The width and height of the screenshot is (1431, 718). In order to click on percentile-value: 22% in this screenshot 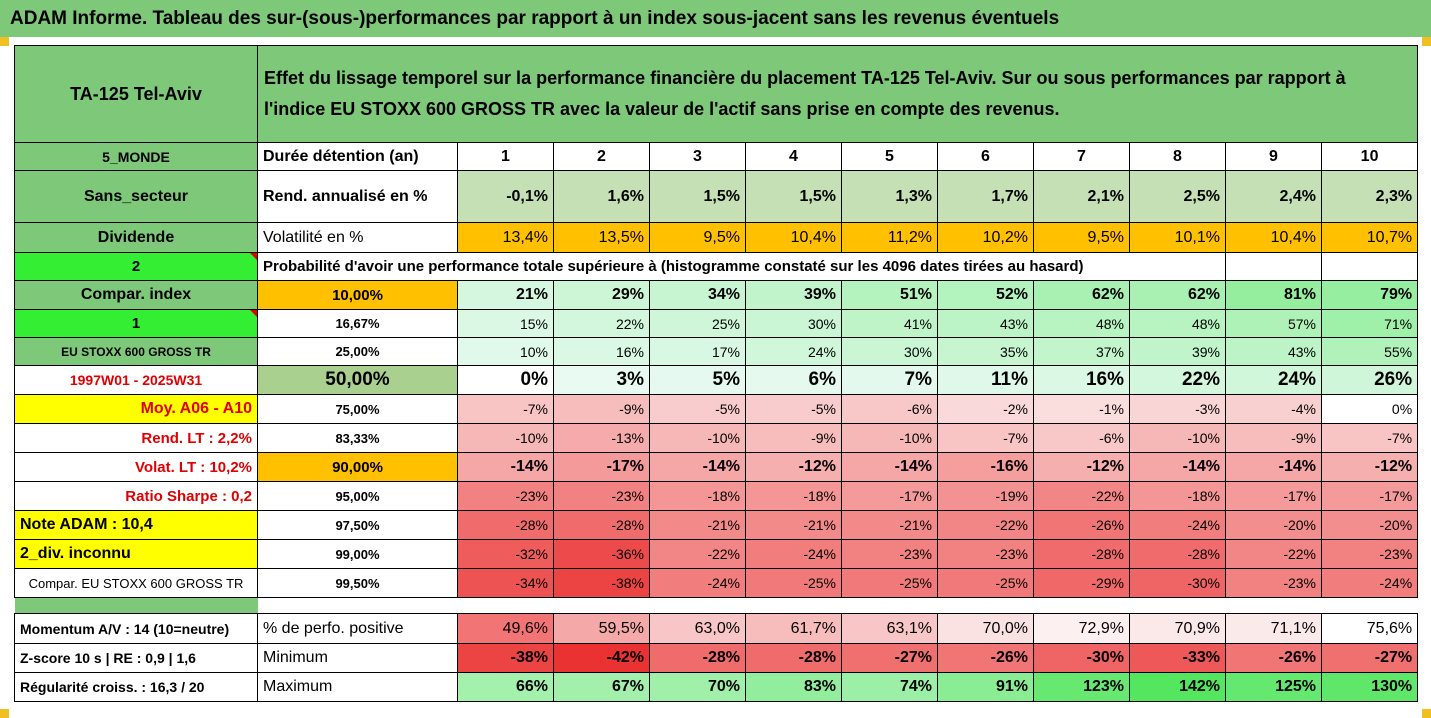, I will do `click(1177, 380)`.